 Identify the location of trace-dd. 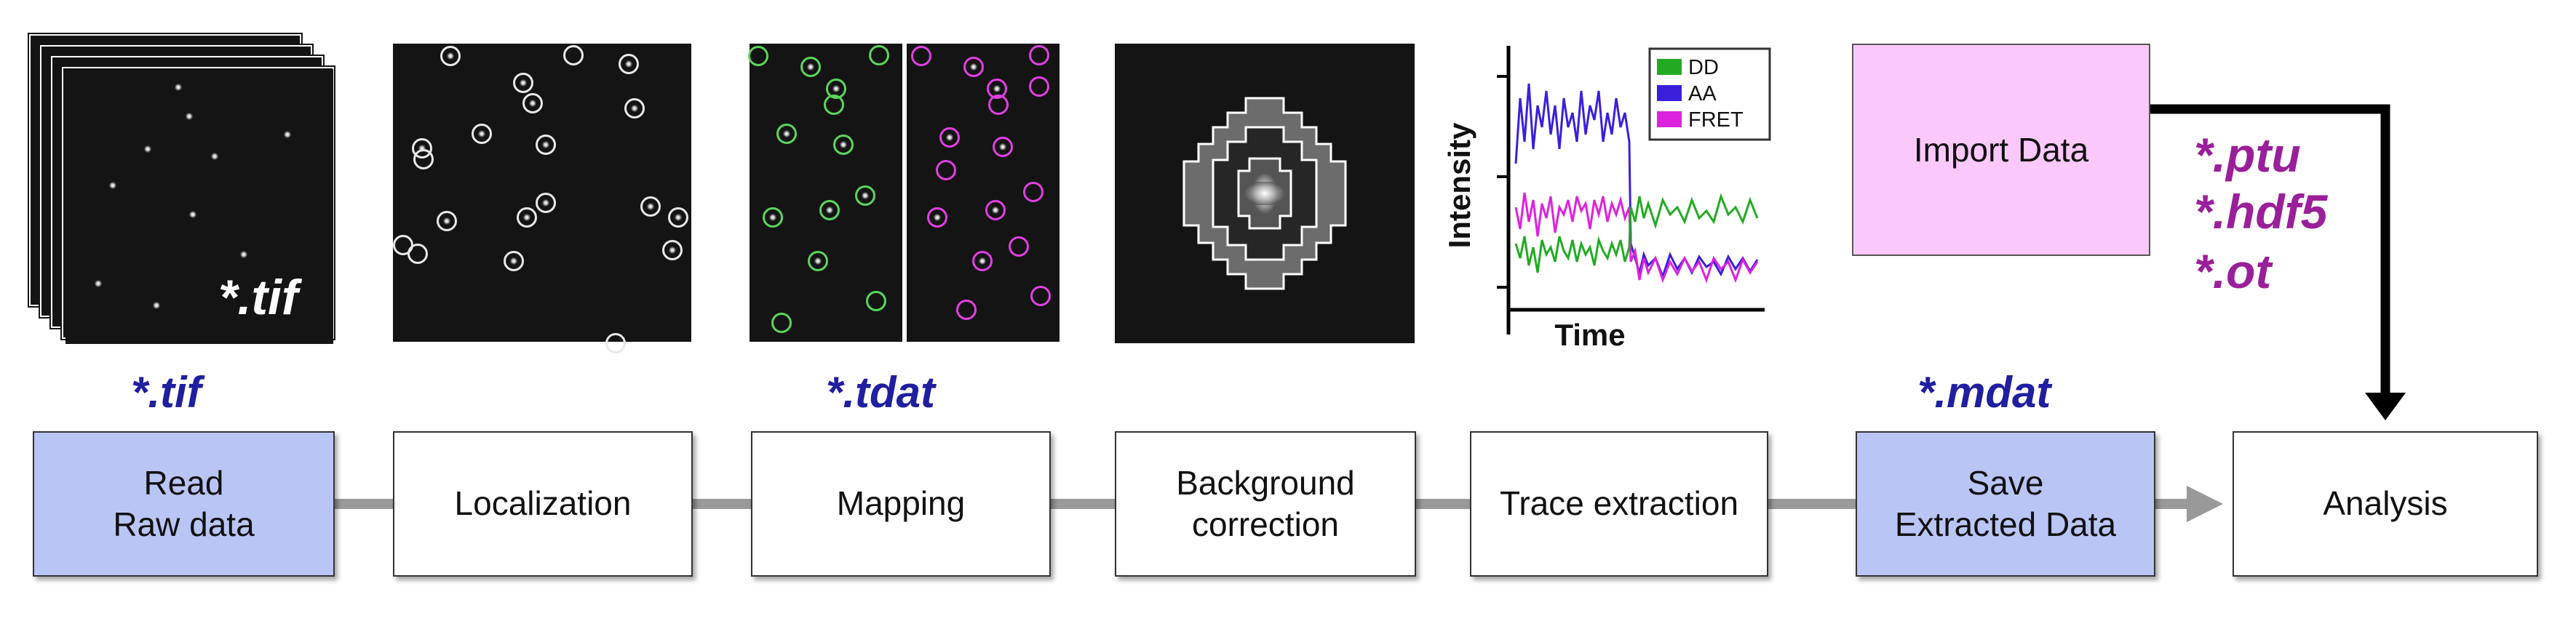
(1636, 233).